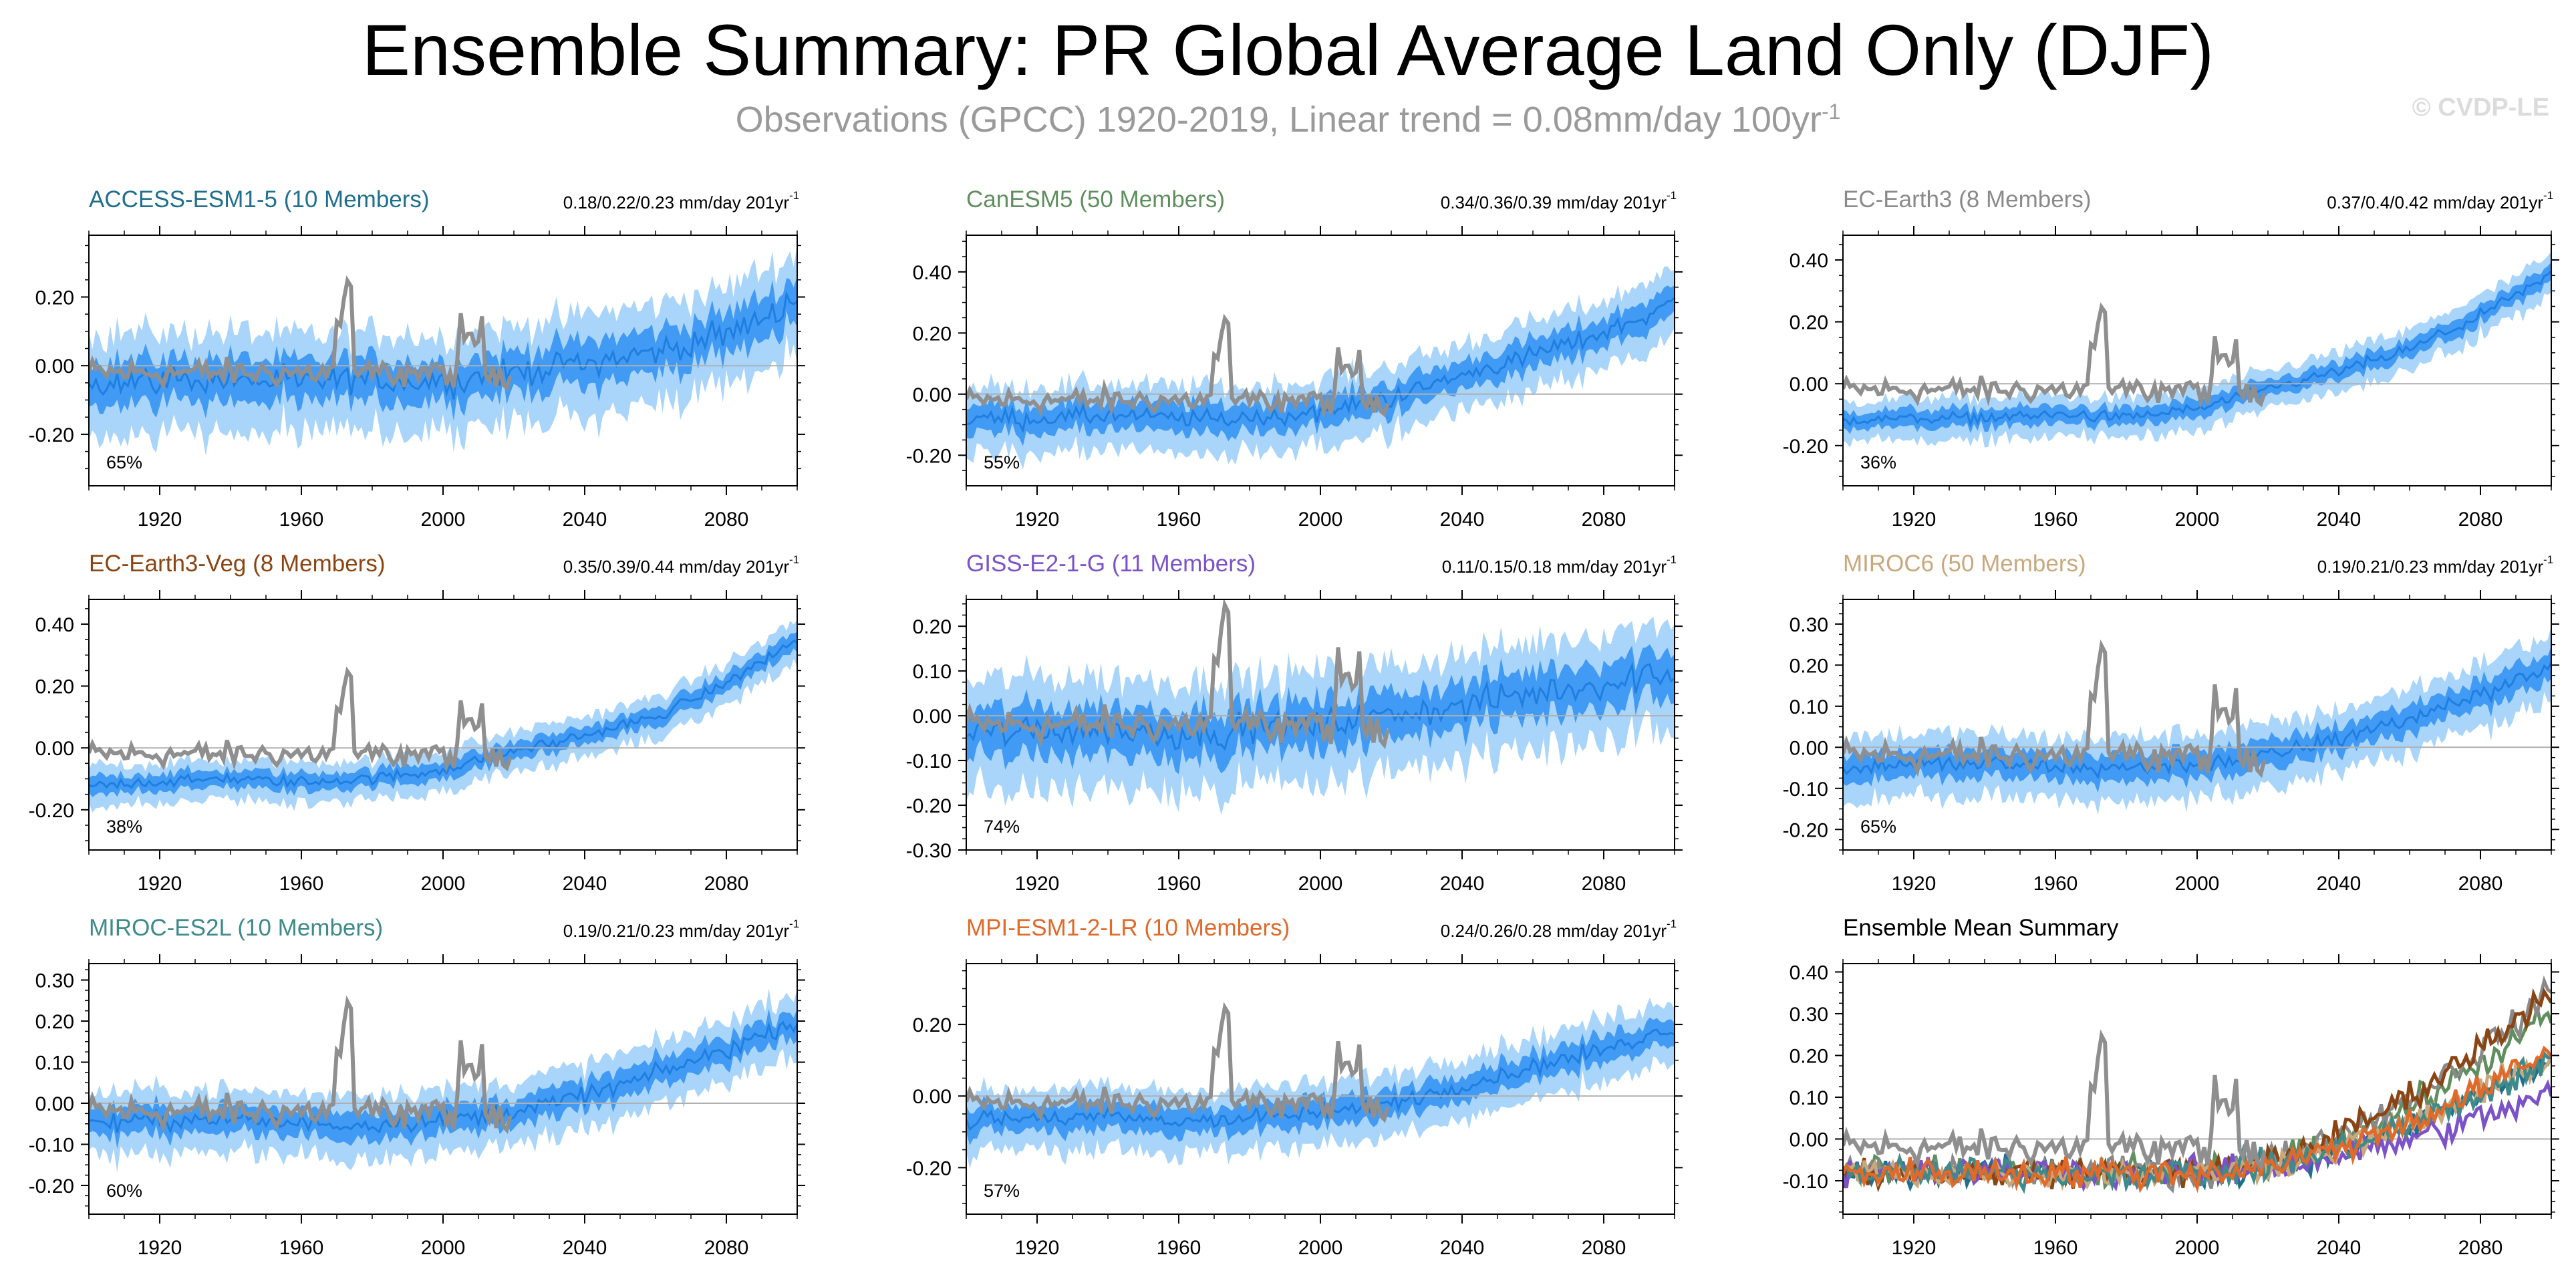 The width and height of the screenshot is (2576, 1285). Describe the element at coordinates (237, 564) in the screenshot. I see `panel-title: EC-Earth3-Veg (8 Members)` at that location.